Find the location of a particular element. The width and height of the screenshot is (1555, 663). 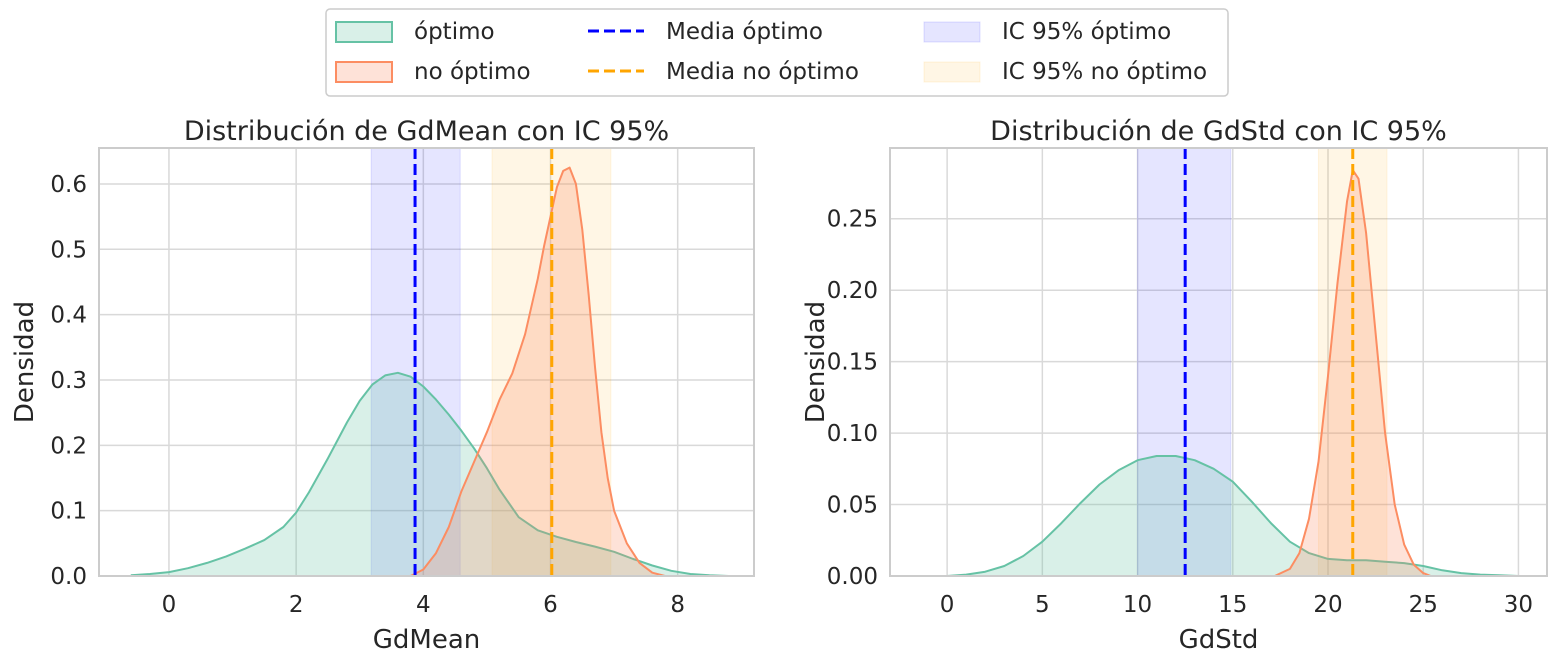

legend-item-0: óptimo is located at coordinates (415, 32).